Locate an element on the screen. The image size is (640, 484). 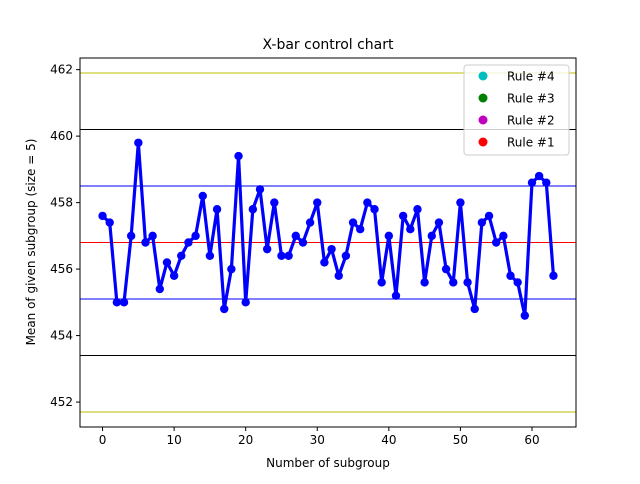
y-tick-label: 460 is located at coordinates (61, 136).